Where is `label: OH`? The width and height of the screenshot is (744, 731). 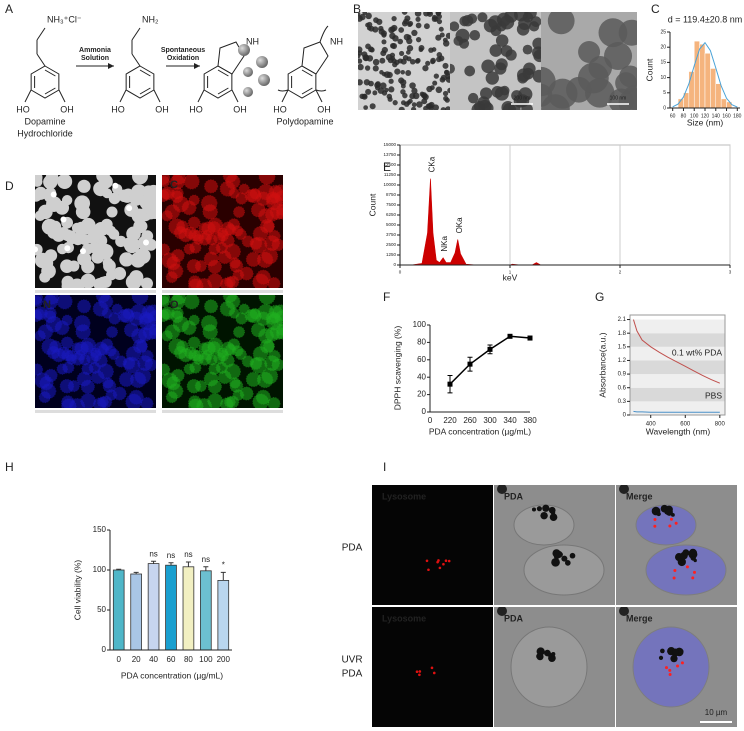
label: OH is located at coordinates (240, 109).